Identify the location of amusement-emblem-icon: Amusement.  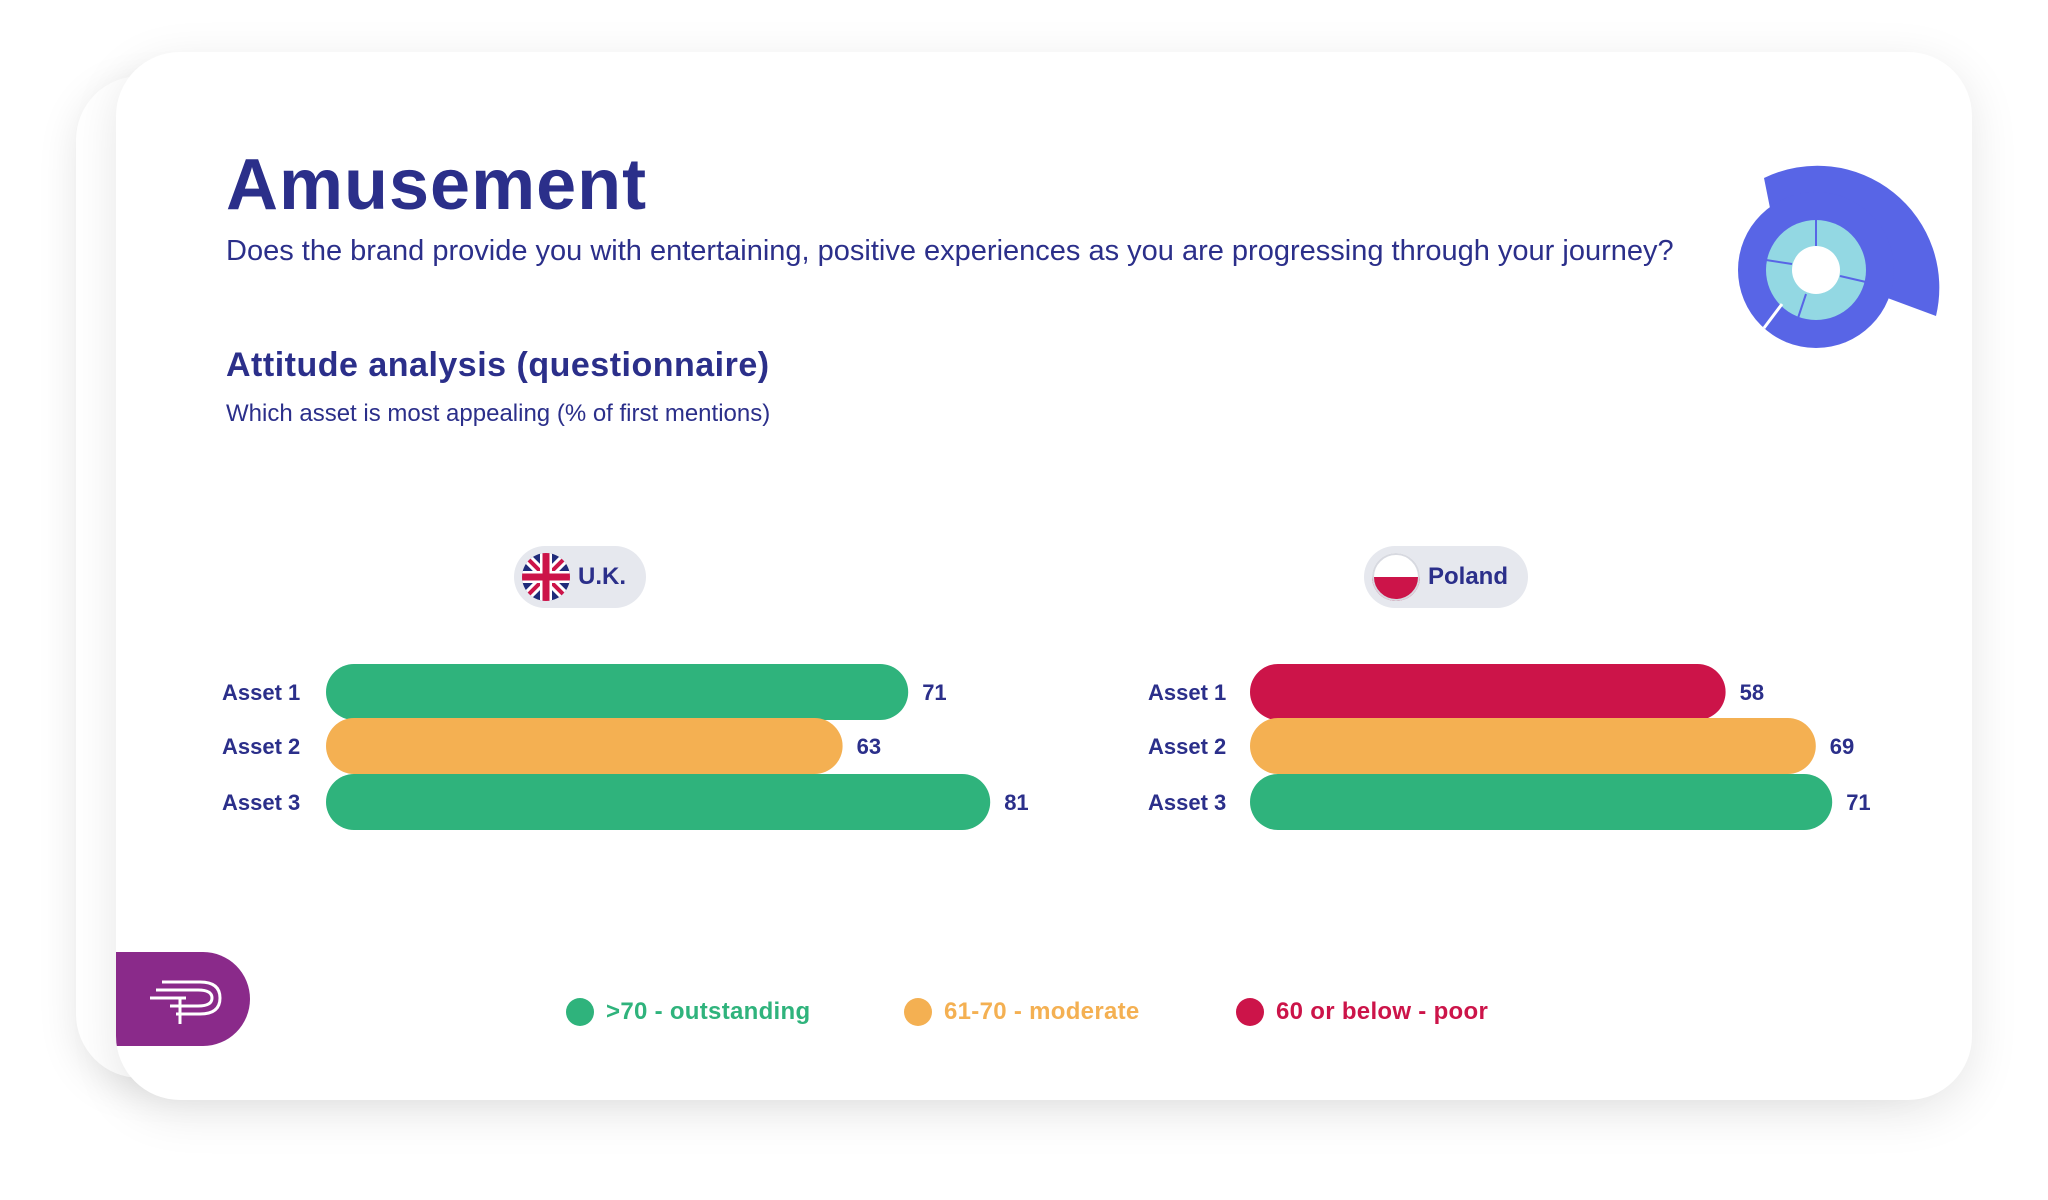
(1839, 235).